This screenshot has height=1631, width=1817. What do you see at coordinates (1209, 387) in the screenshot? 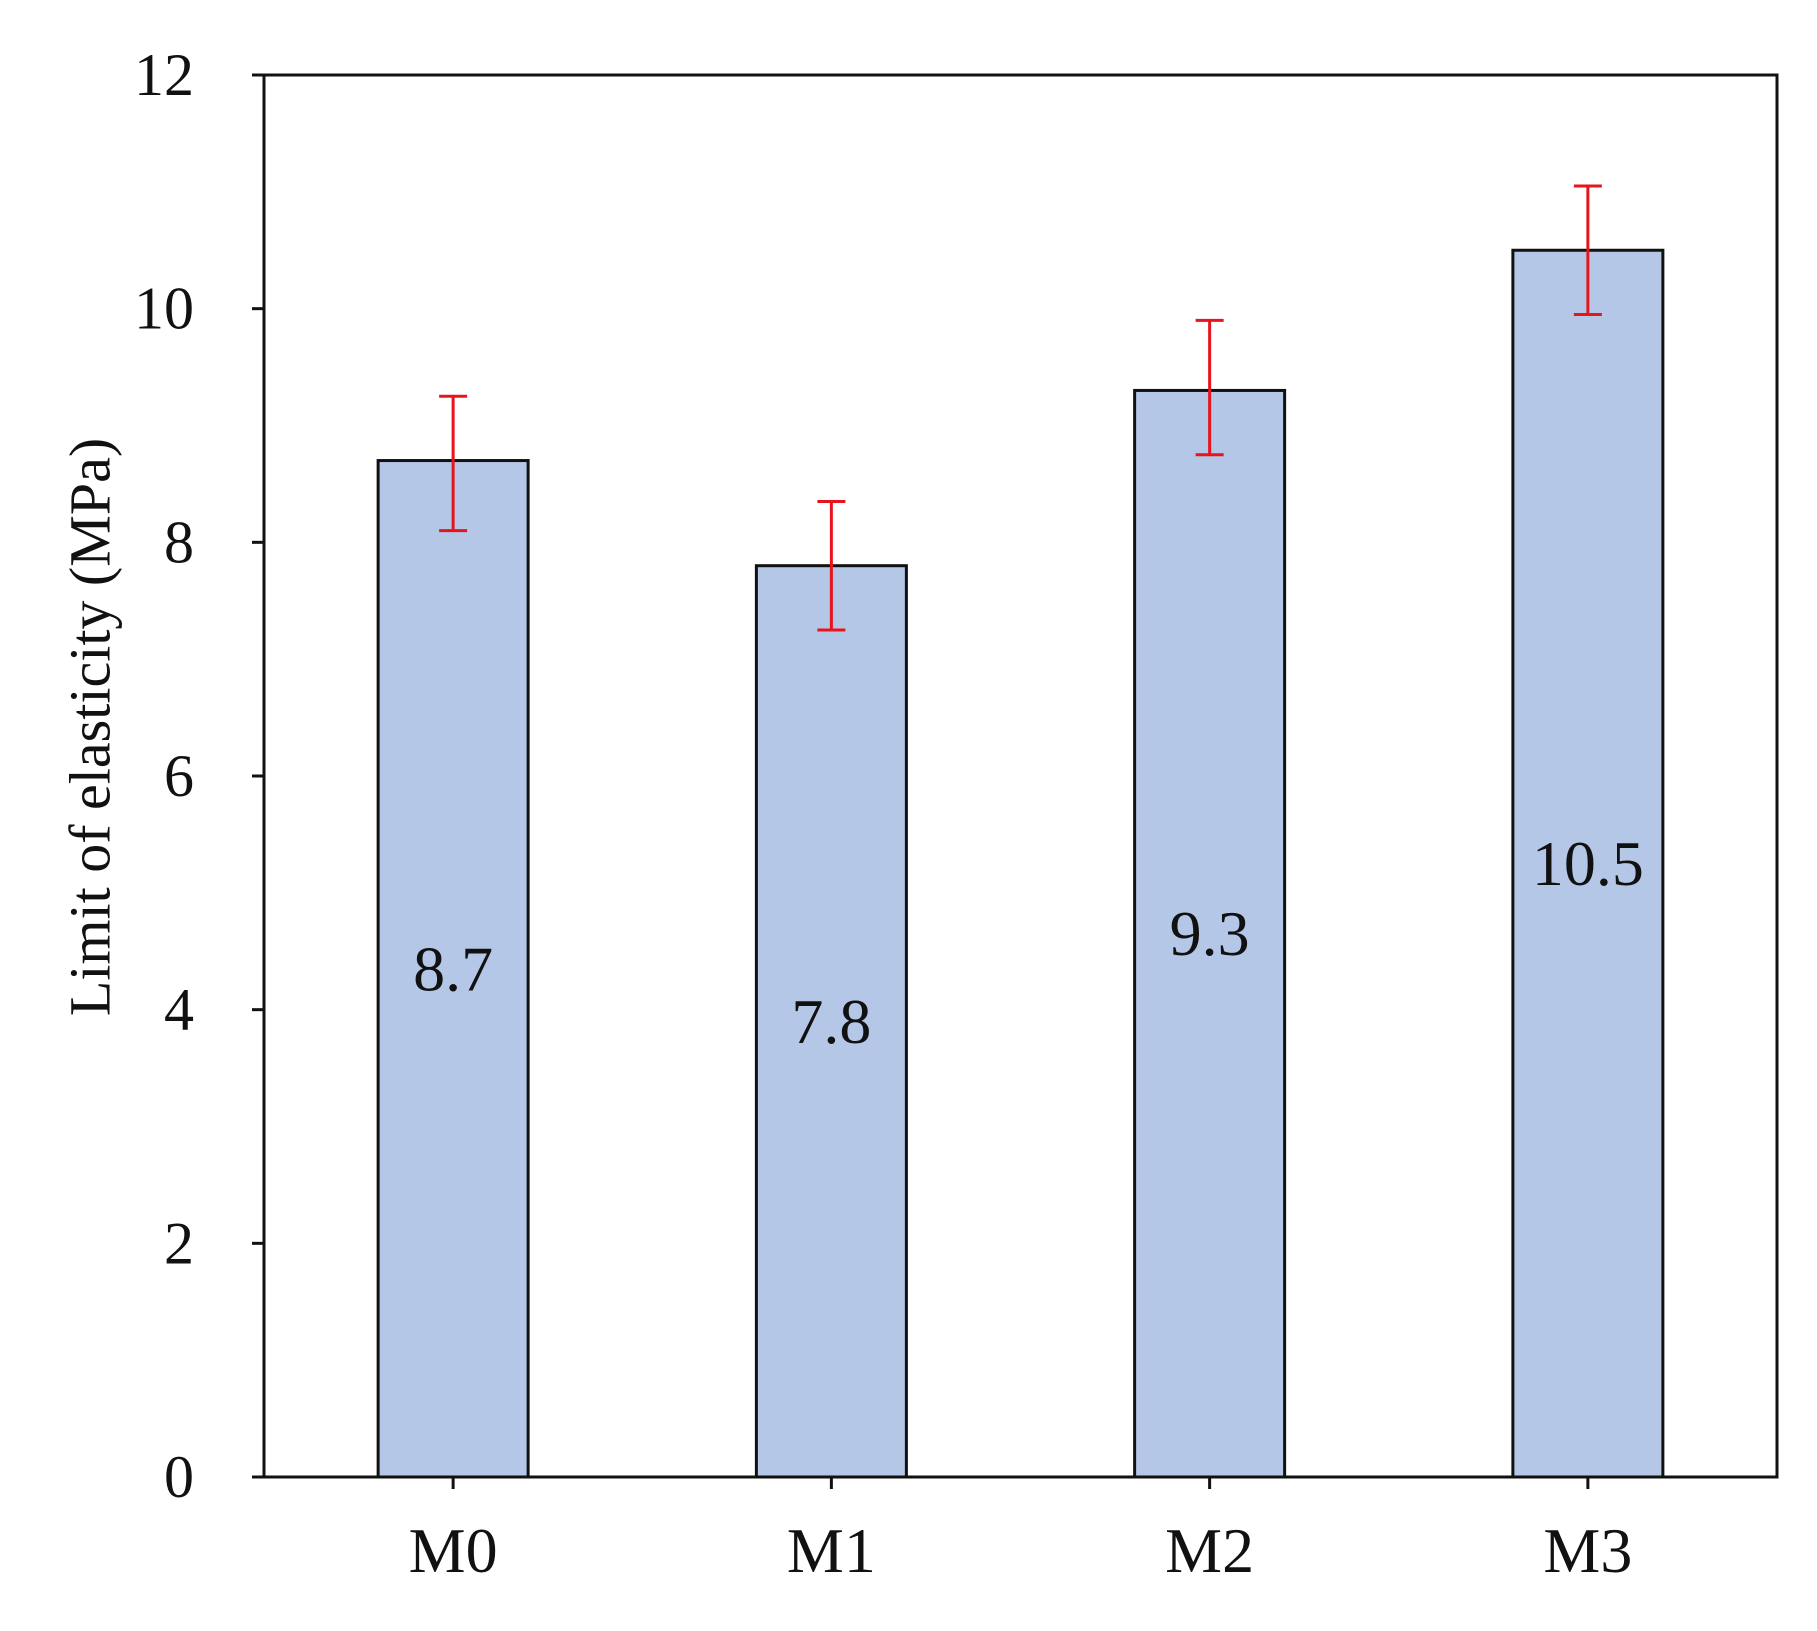
I see `error-bar-m2` at bounding box center [1209, 387].